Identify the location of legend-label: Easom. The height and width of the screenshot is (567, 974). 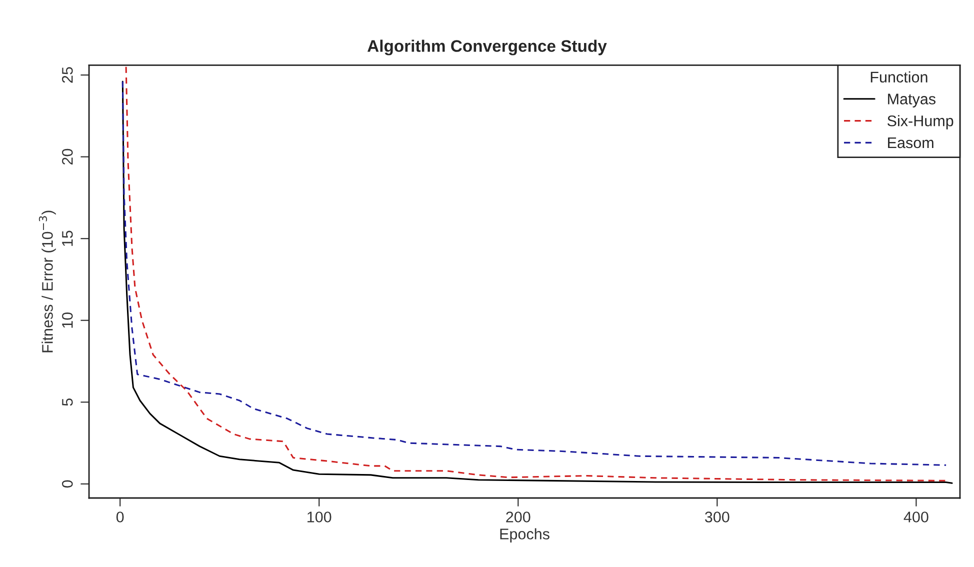
(911, 143).